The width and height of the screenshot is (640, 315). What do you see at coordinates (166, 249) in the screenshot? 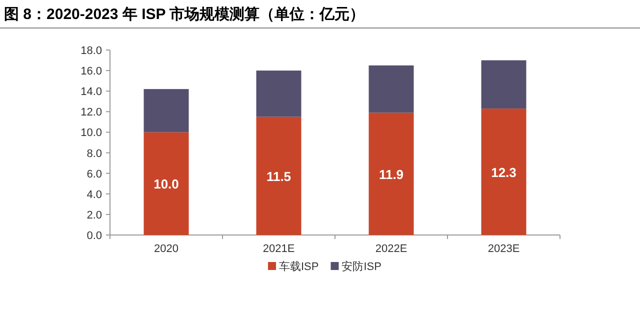
I see `x-tick-label: 2020` at bounding box center [166, 249].